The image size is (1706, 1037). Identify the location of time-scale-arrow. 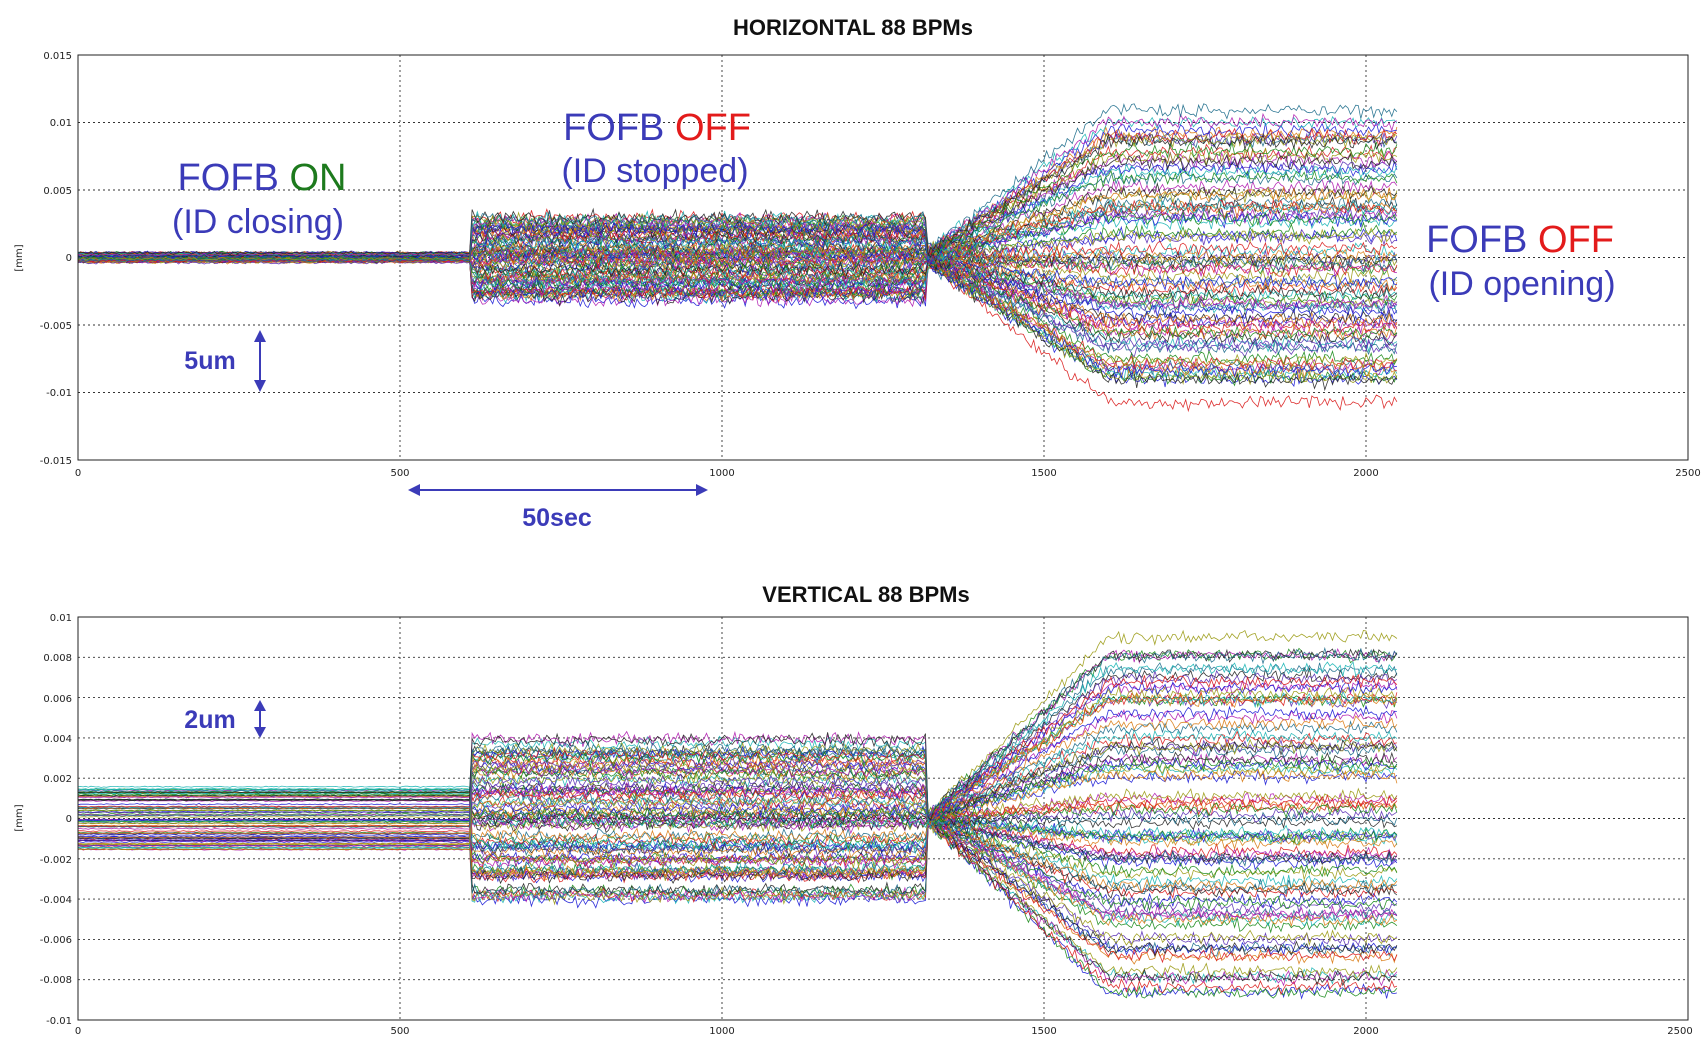
(558, 490).